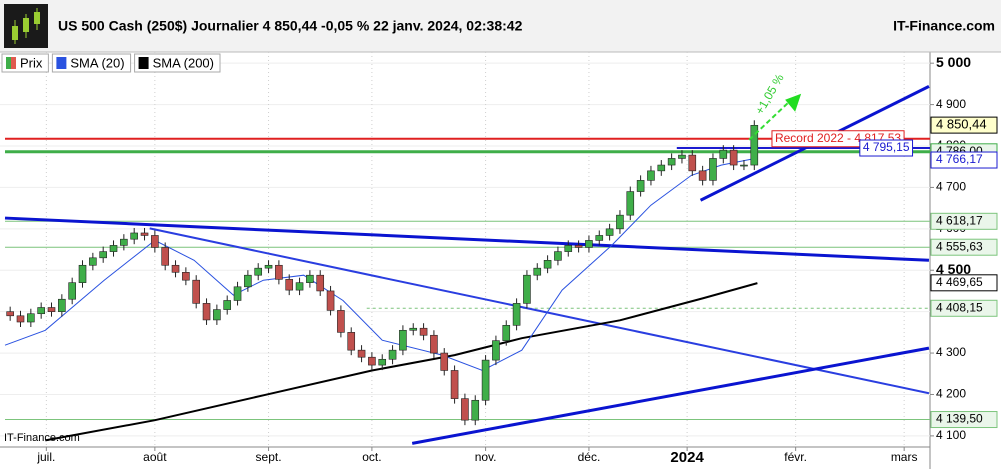 The width and height of the screenshot is (1001, 469). What do you see at coordinates (467, 239) in the screenshot?
I see `trendline` at bounding box center [467, 239].